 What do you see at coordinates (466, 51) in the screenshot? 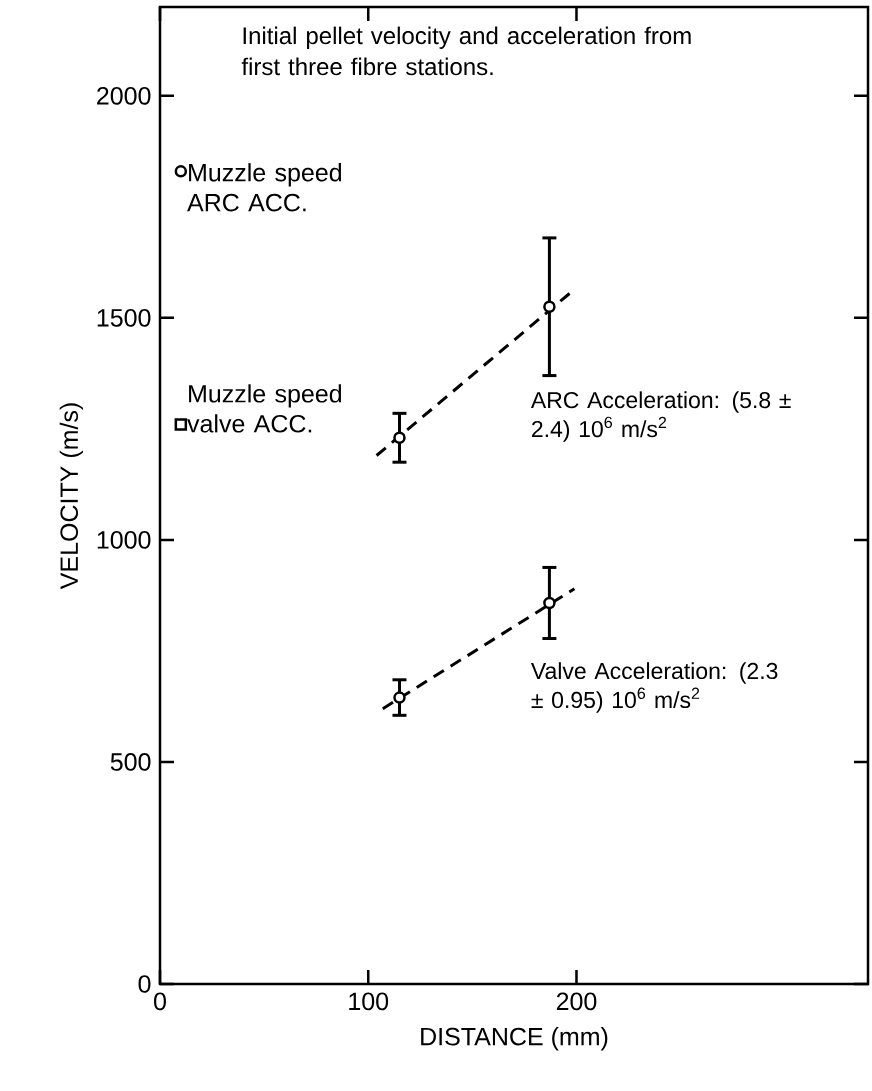
I see `text: Initial pellet velocity and acceleration from first three fibre stations.` at bounding box center [466, 51].